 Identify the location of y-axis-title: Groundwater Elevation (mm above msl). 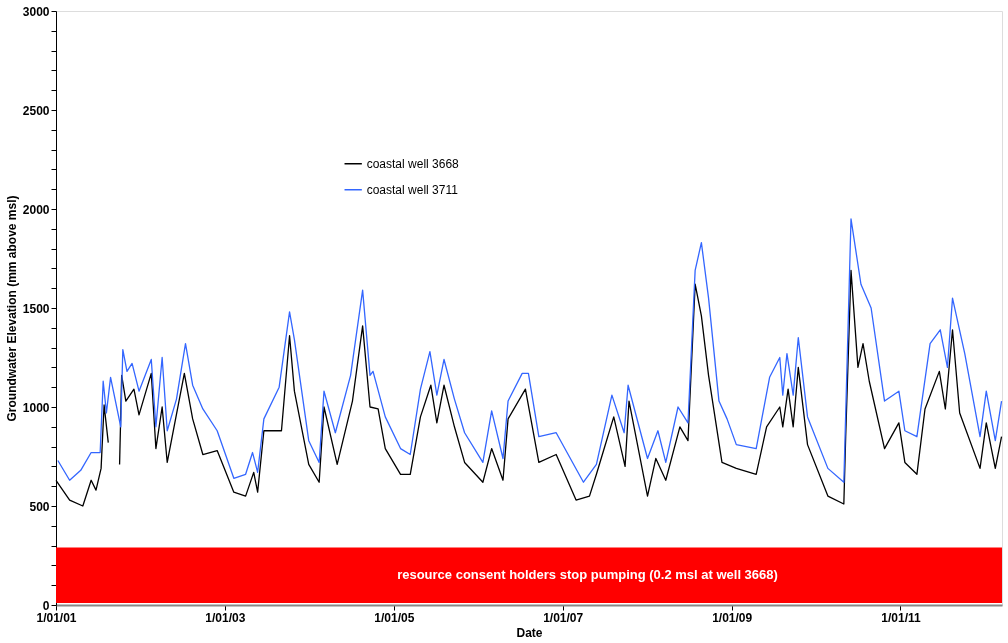
(11, 308).